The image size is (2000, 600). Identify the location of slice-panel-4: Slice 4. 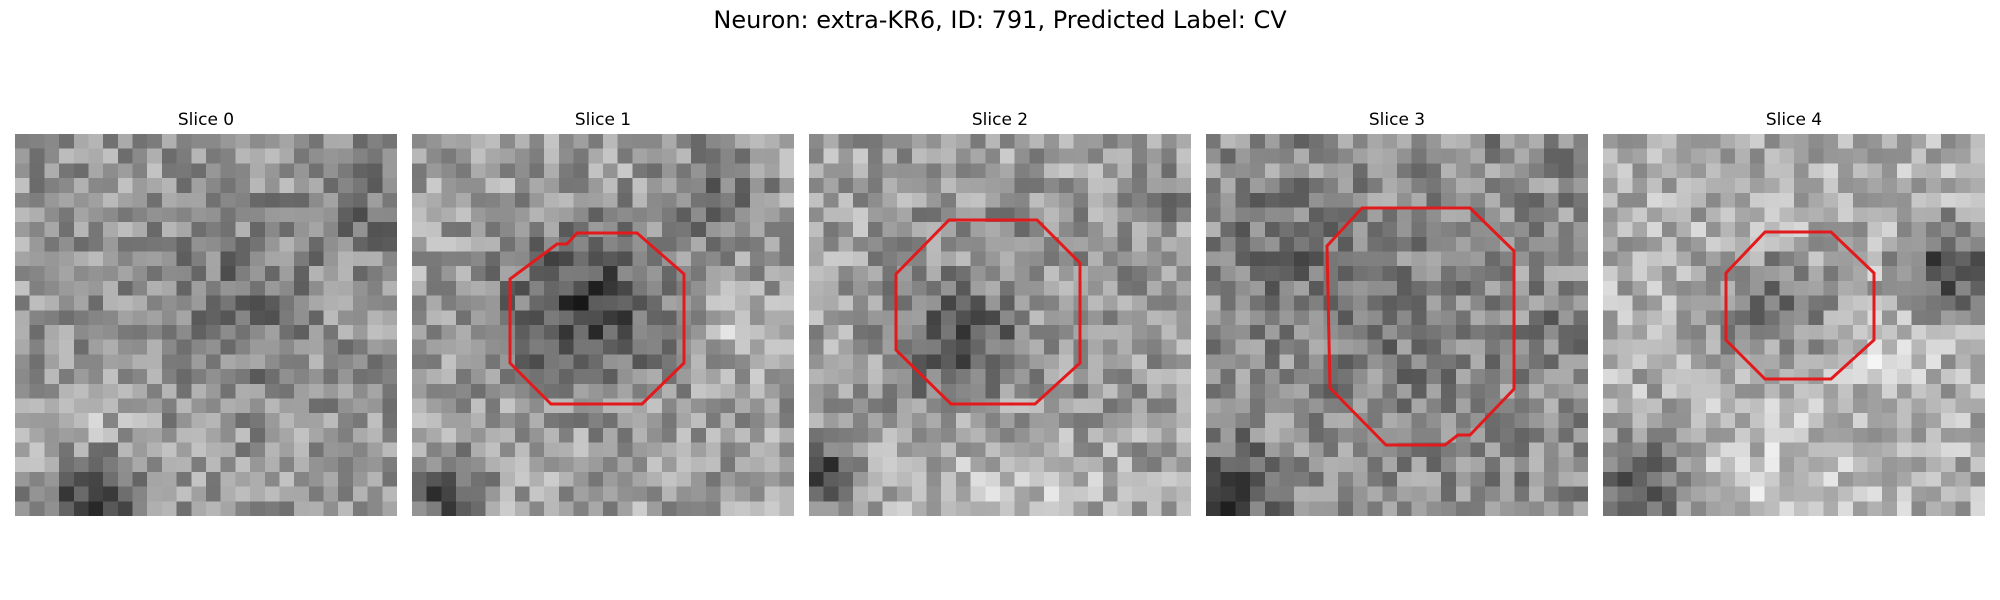
(1794, 312).